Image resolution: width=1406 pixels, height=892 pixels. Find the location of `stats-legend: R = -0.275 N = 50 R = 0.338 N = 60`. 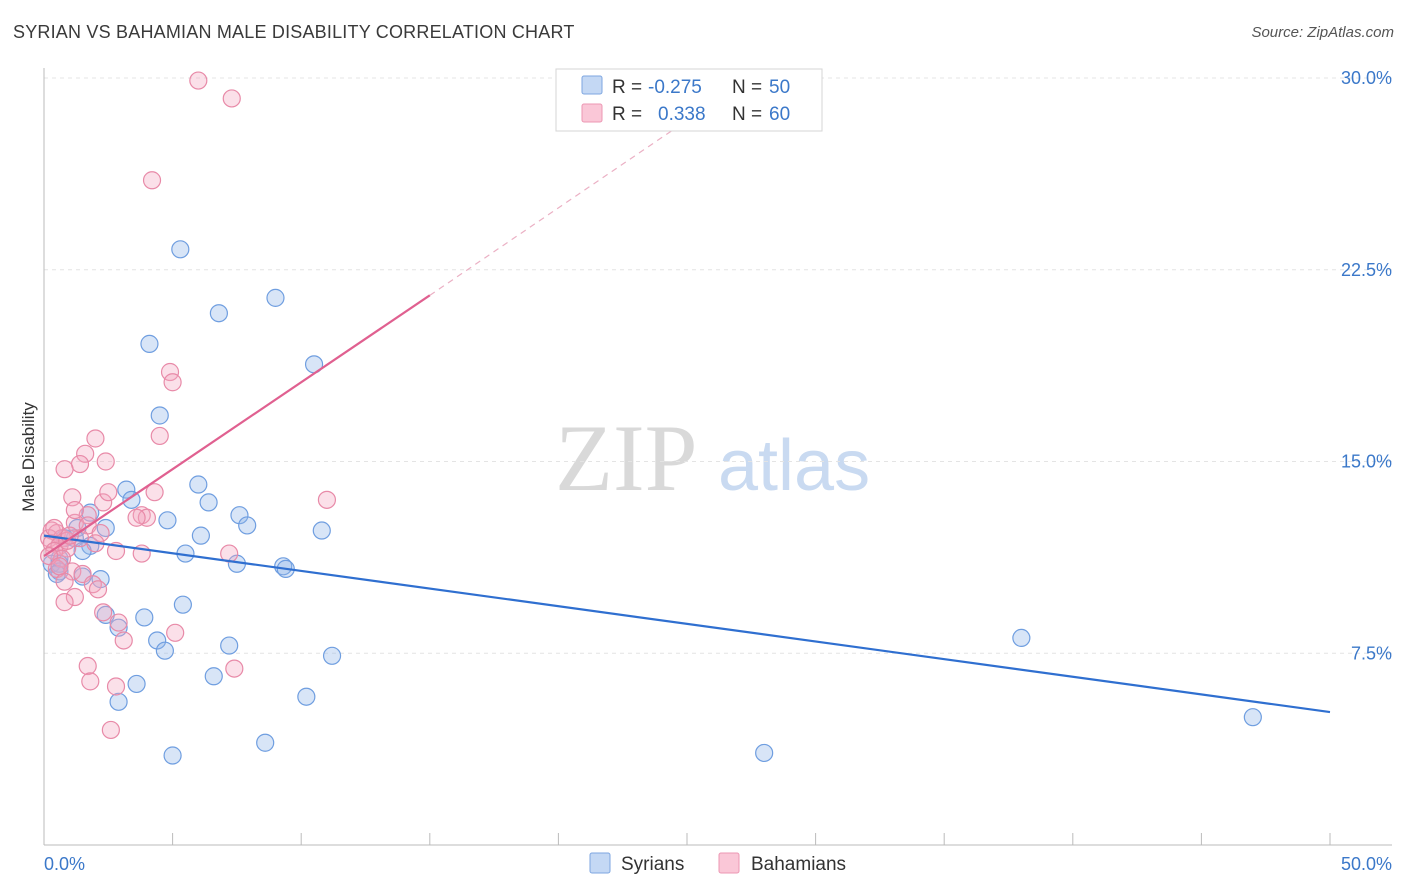

stats-legend: R = -0.275 N = 50 R = 0.338 N = 60 is located at coordinates (689, 100).